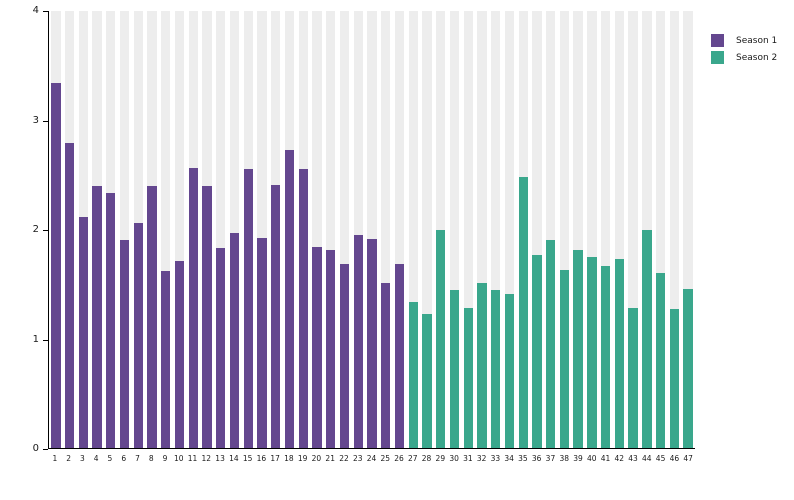 This screenshot has width=794, height=500. Describe the element at coordinates (495, 458) in the screenshot. I see `x-tick-label: 33` at that location.